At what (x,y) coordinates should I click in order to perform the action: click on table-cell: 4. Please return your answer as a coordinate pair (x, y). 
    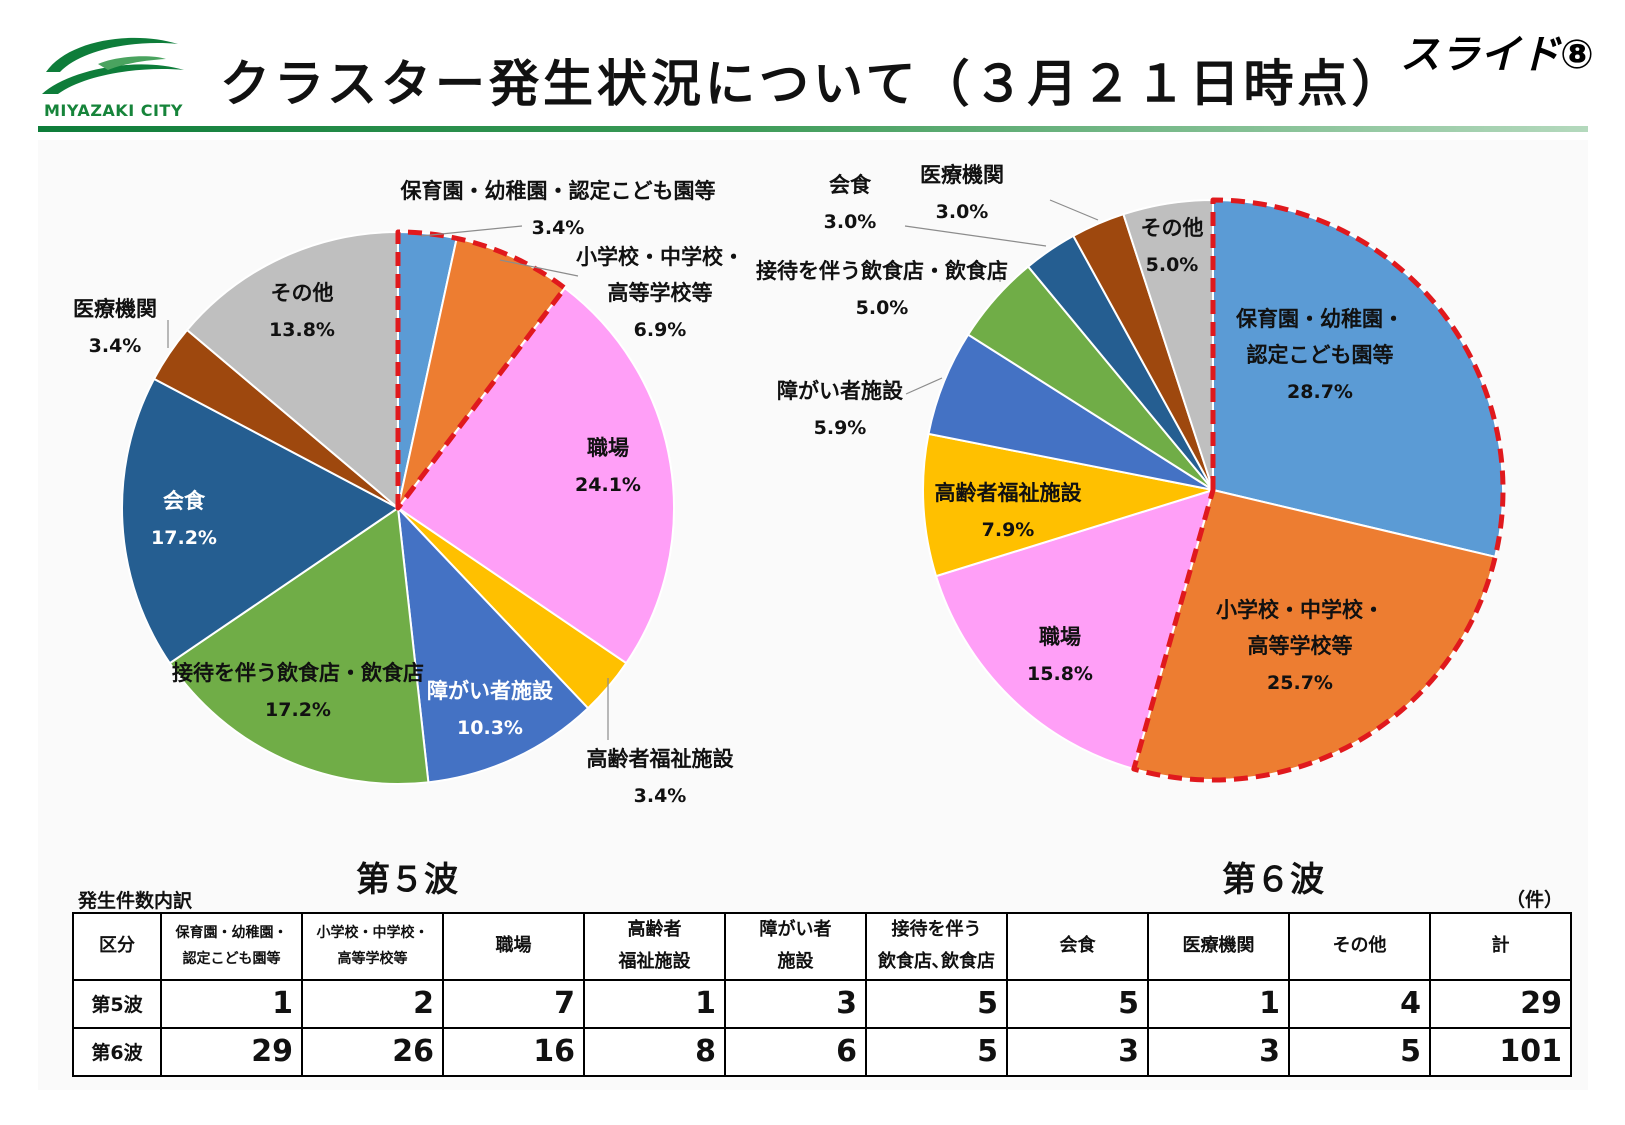
    Looking at the image, I should click on (1359, 1003).